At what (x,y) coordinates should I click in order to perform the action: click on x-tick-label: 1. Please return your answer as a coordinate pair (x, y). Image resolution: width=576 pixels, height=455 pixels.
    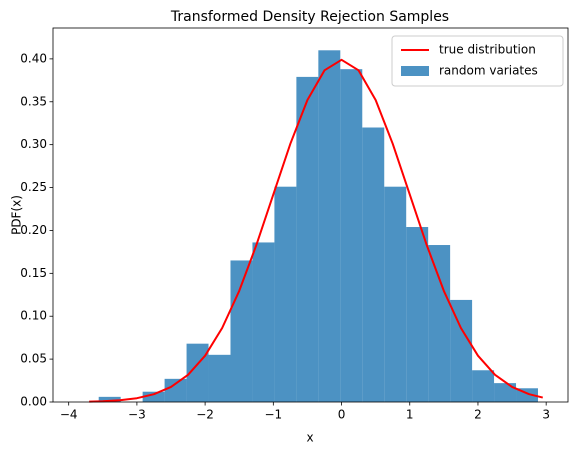
    Looking at the image, I should click on (410, 415).